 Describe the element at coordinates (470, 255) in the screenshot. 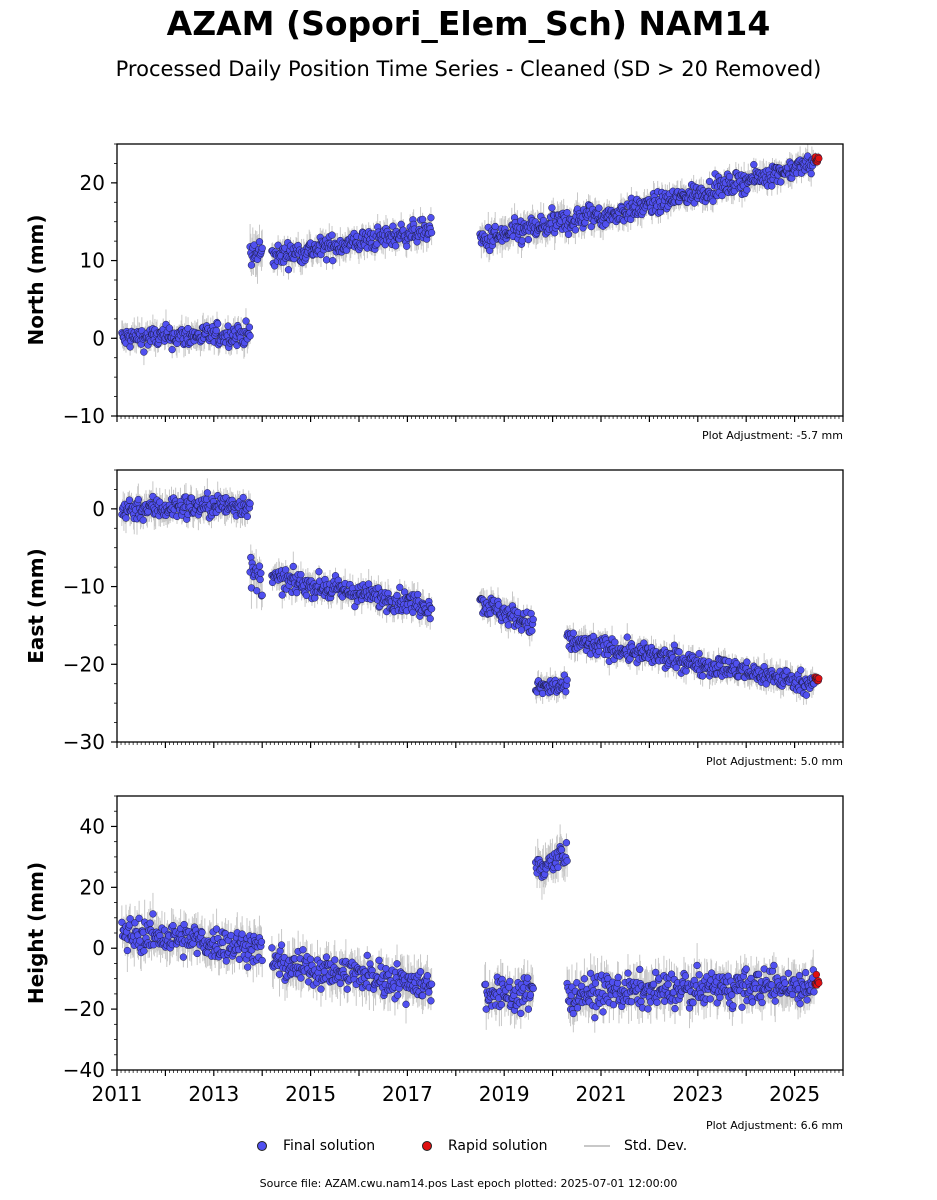

I see `north-data-area` at that location.